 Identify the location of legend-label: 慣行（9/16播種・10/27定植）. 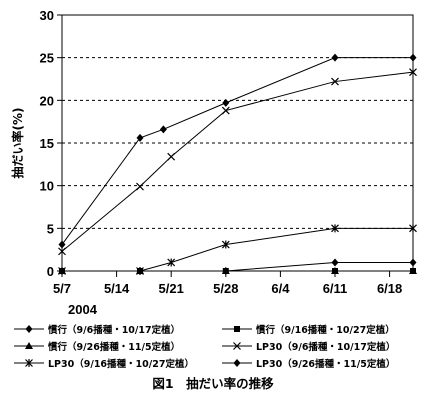
(325, 330).